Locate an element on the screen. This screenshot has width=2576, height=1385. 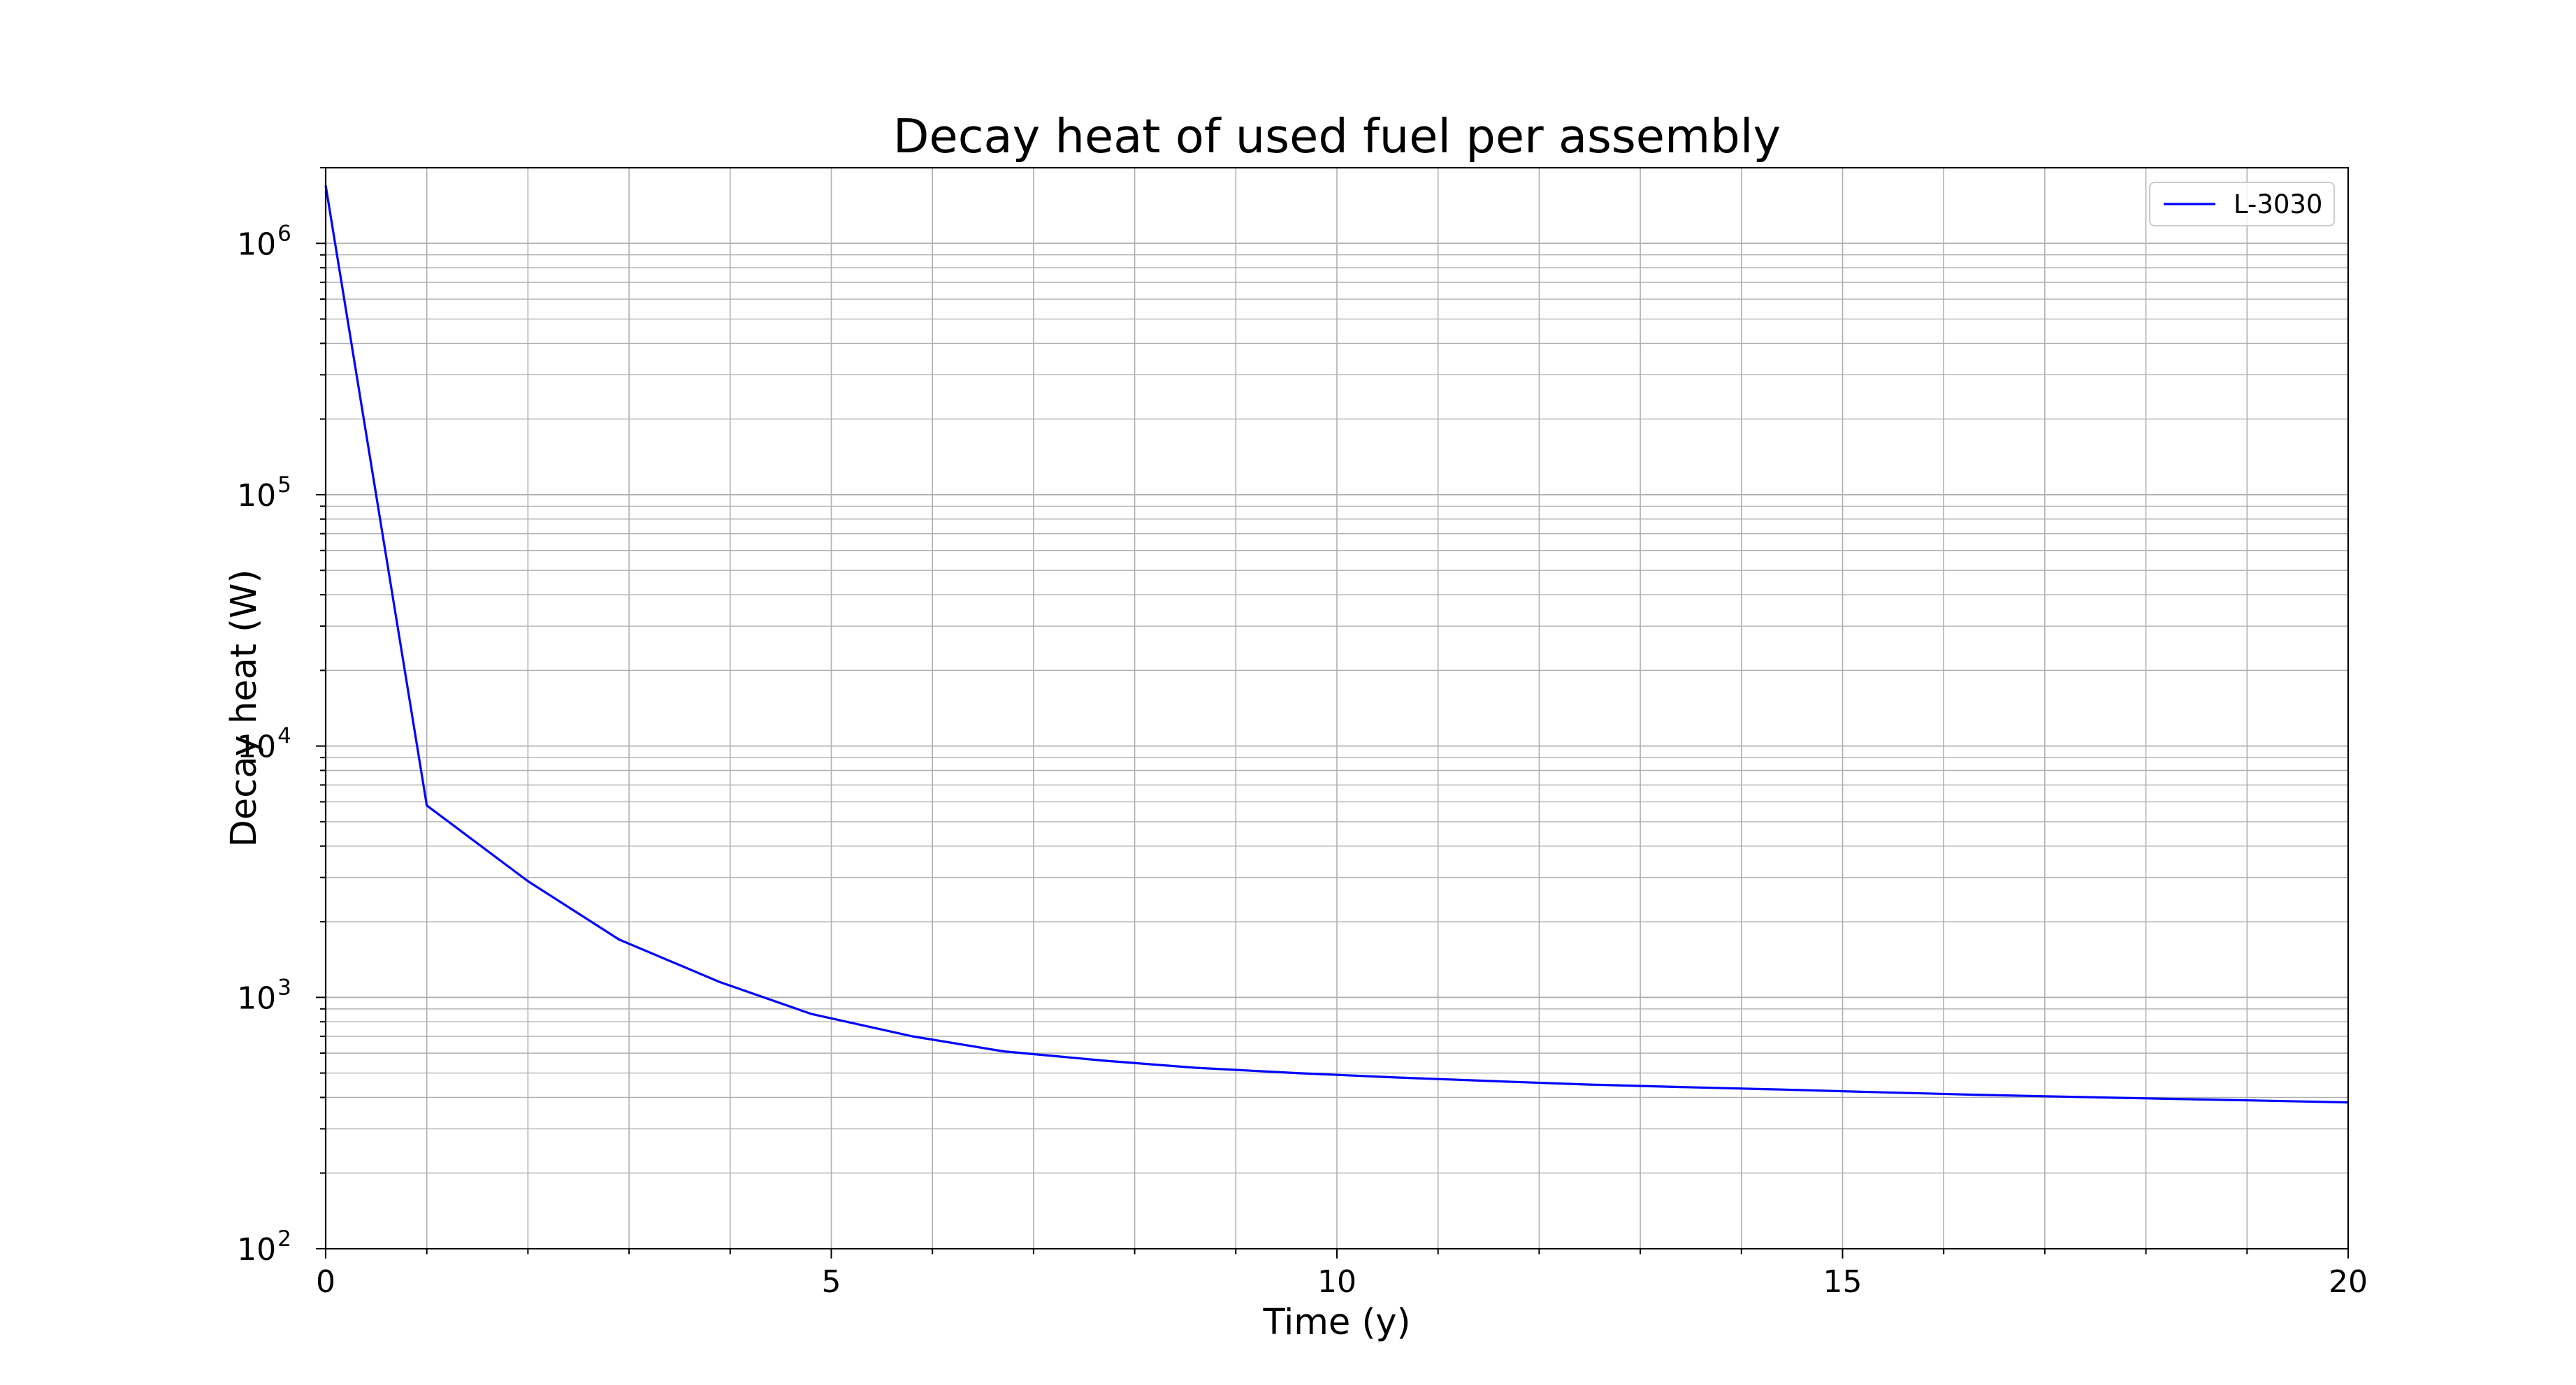
legend-label: L-3030 is located at coordinates (2278, 204).